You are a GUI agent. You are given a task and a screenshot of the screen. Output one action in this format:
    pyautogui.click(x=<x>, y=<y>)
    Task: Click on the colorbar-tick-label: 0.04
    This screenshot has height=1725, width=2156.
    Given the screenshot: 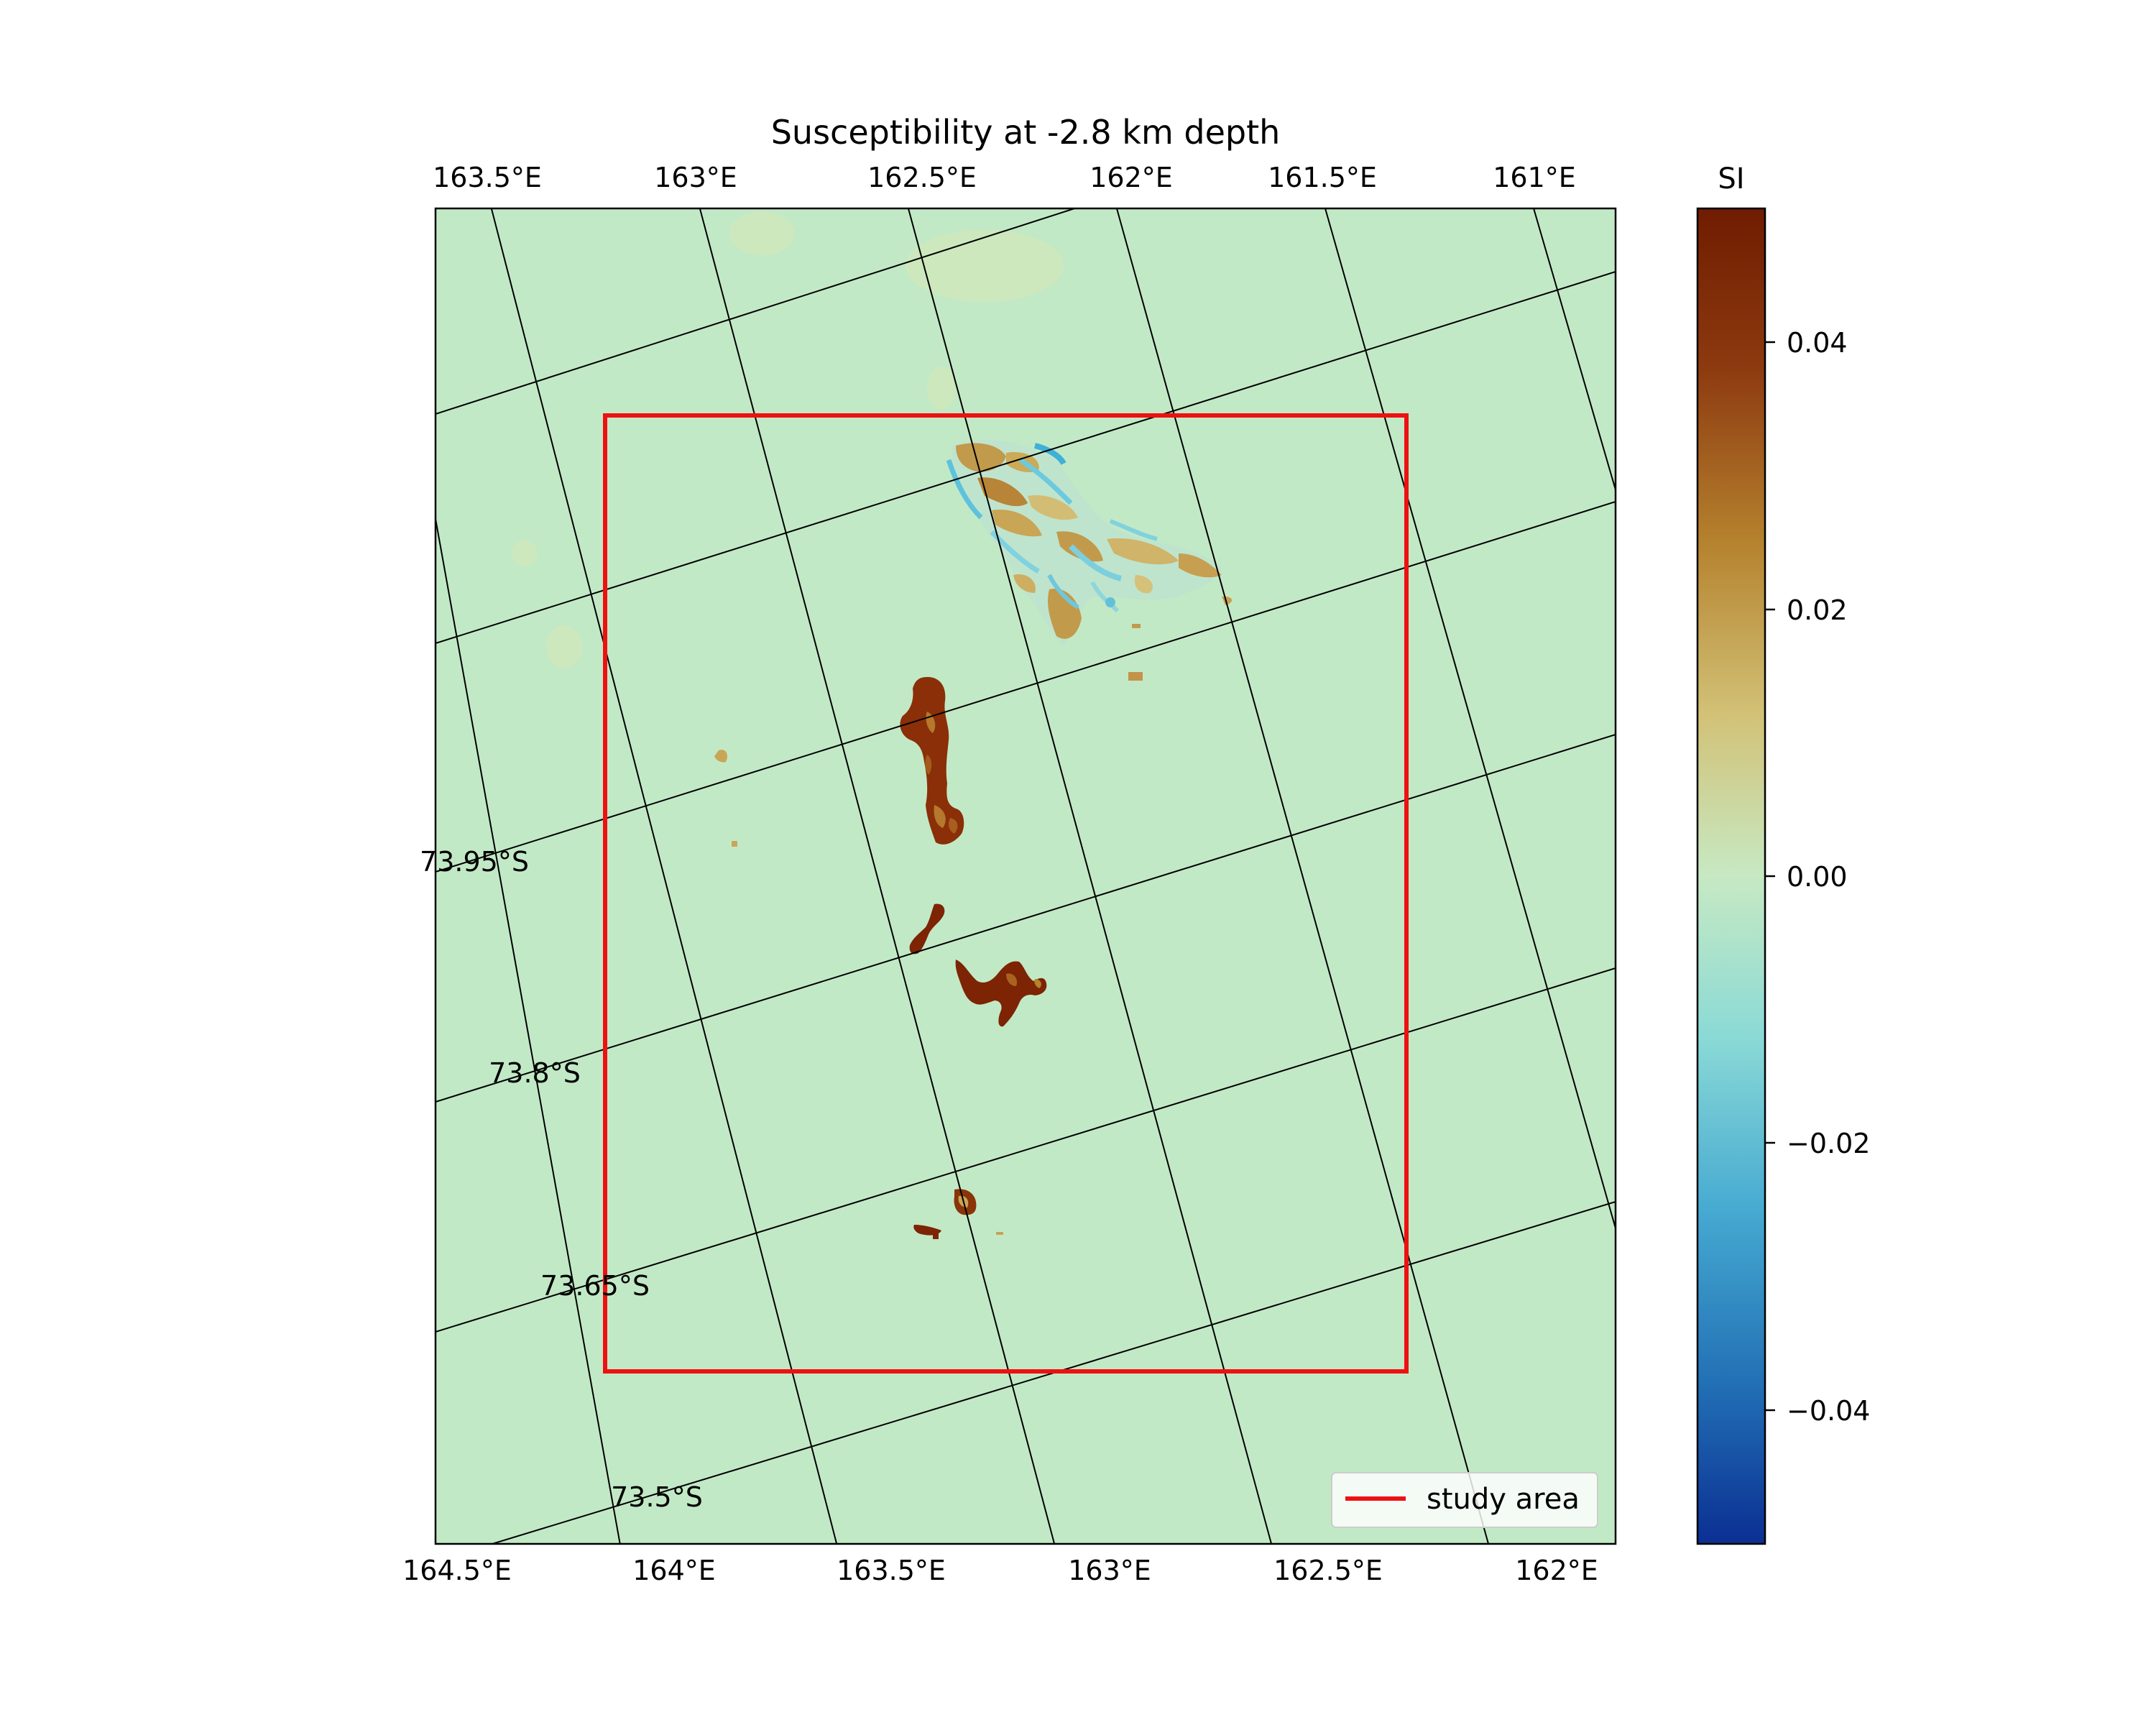 What is the action you would take?
    pyautogui.click(x=1818, y=343)
    